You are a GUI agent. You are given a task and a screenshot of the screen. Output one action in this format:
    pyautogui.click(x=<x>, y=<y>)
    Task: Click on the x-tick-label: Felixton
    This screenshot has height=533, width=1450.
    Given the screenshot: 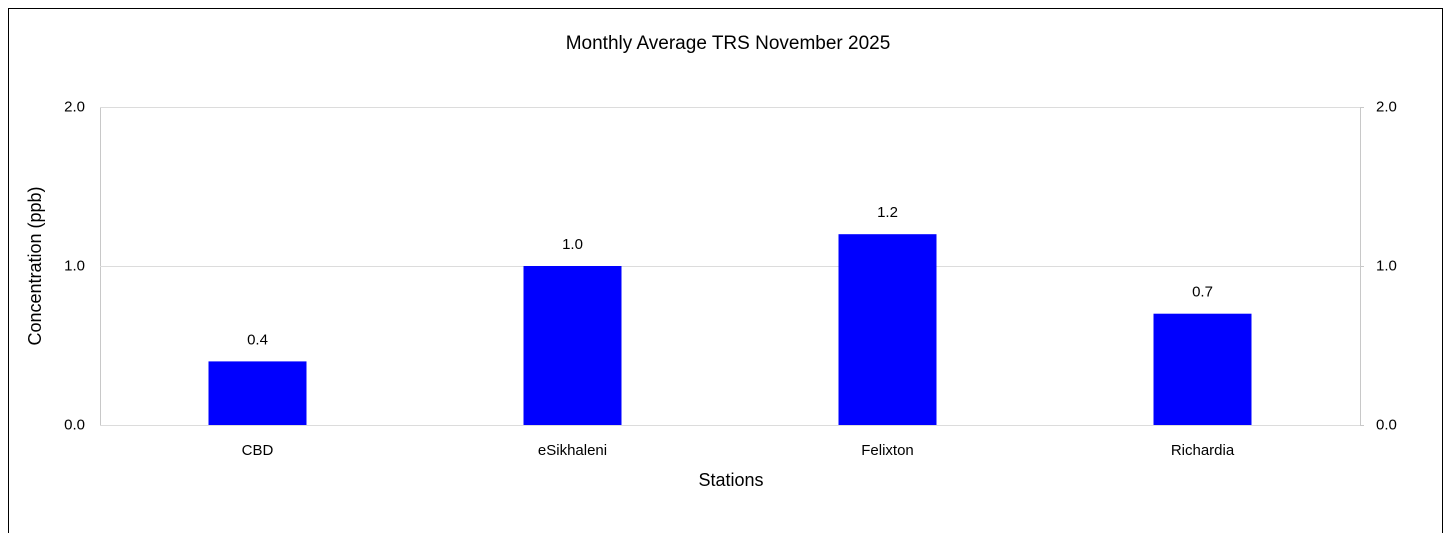 What is the action you would take?
    pyautogui.click(x=887, y=450)
    